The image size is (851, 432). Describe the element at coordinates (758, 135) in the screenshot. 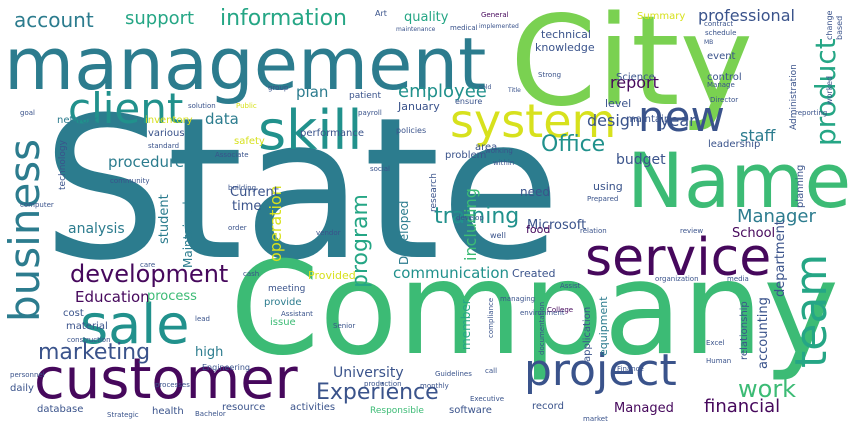

I see `word-staff: staff` at that location.